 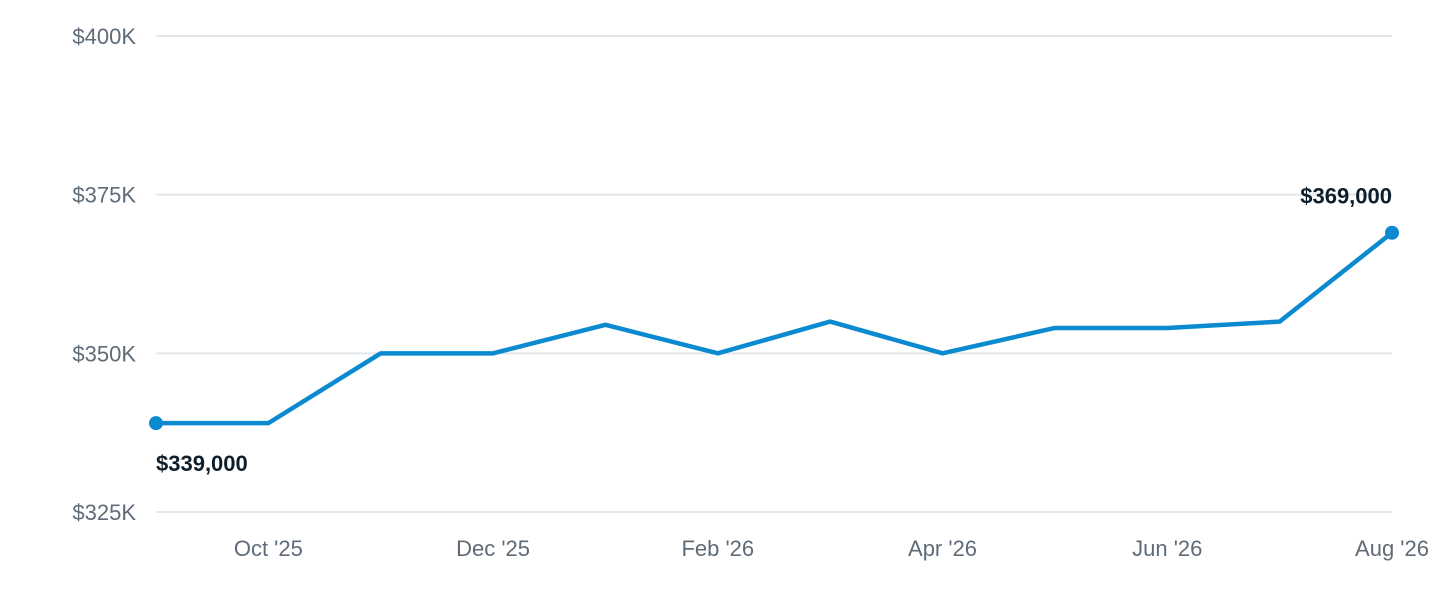 I want to click on end-value-label: $369,000, so click(x=1346, y=196).